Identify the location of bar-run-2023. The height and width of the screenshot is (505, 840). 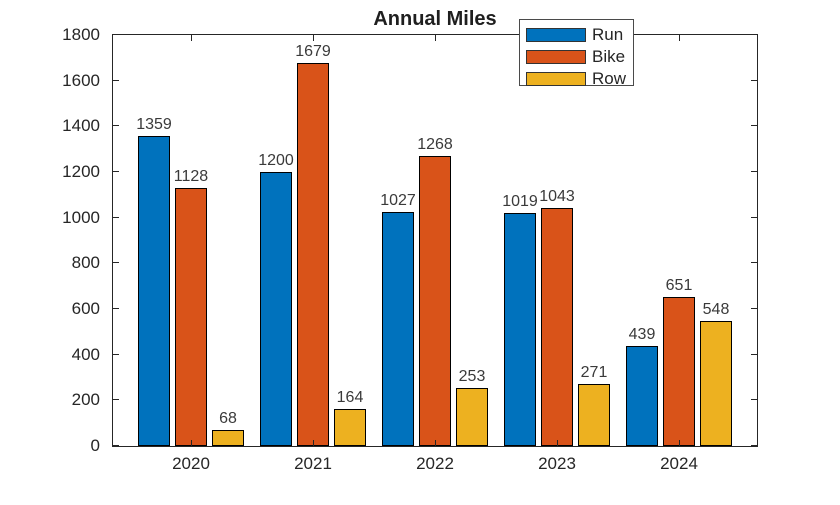
(520, 329).